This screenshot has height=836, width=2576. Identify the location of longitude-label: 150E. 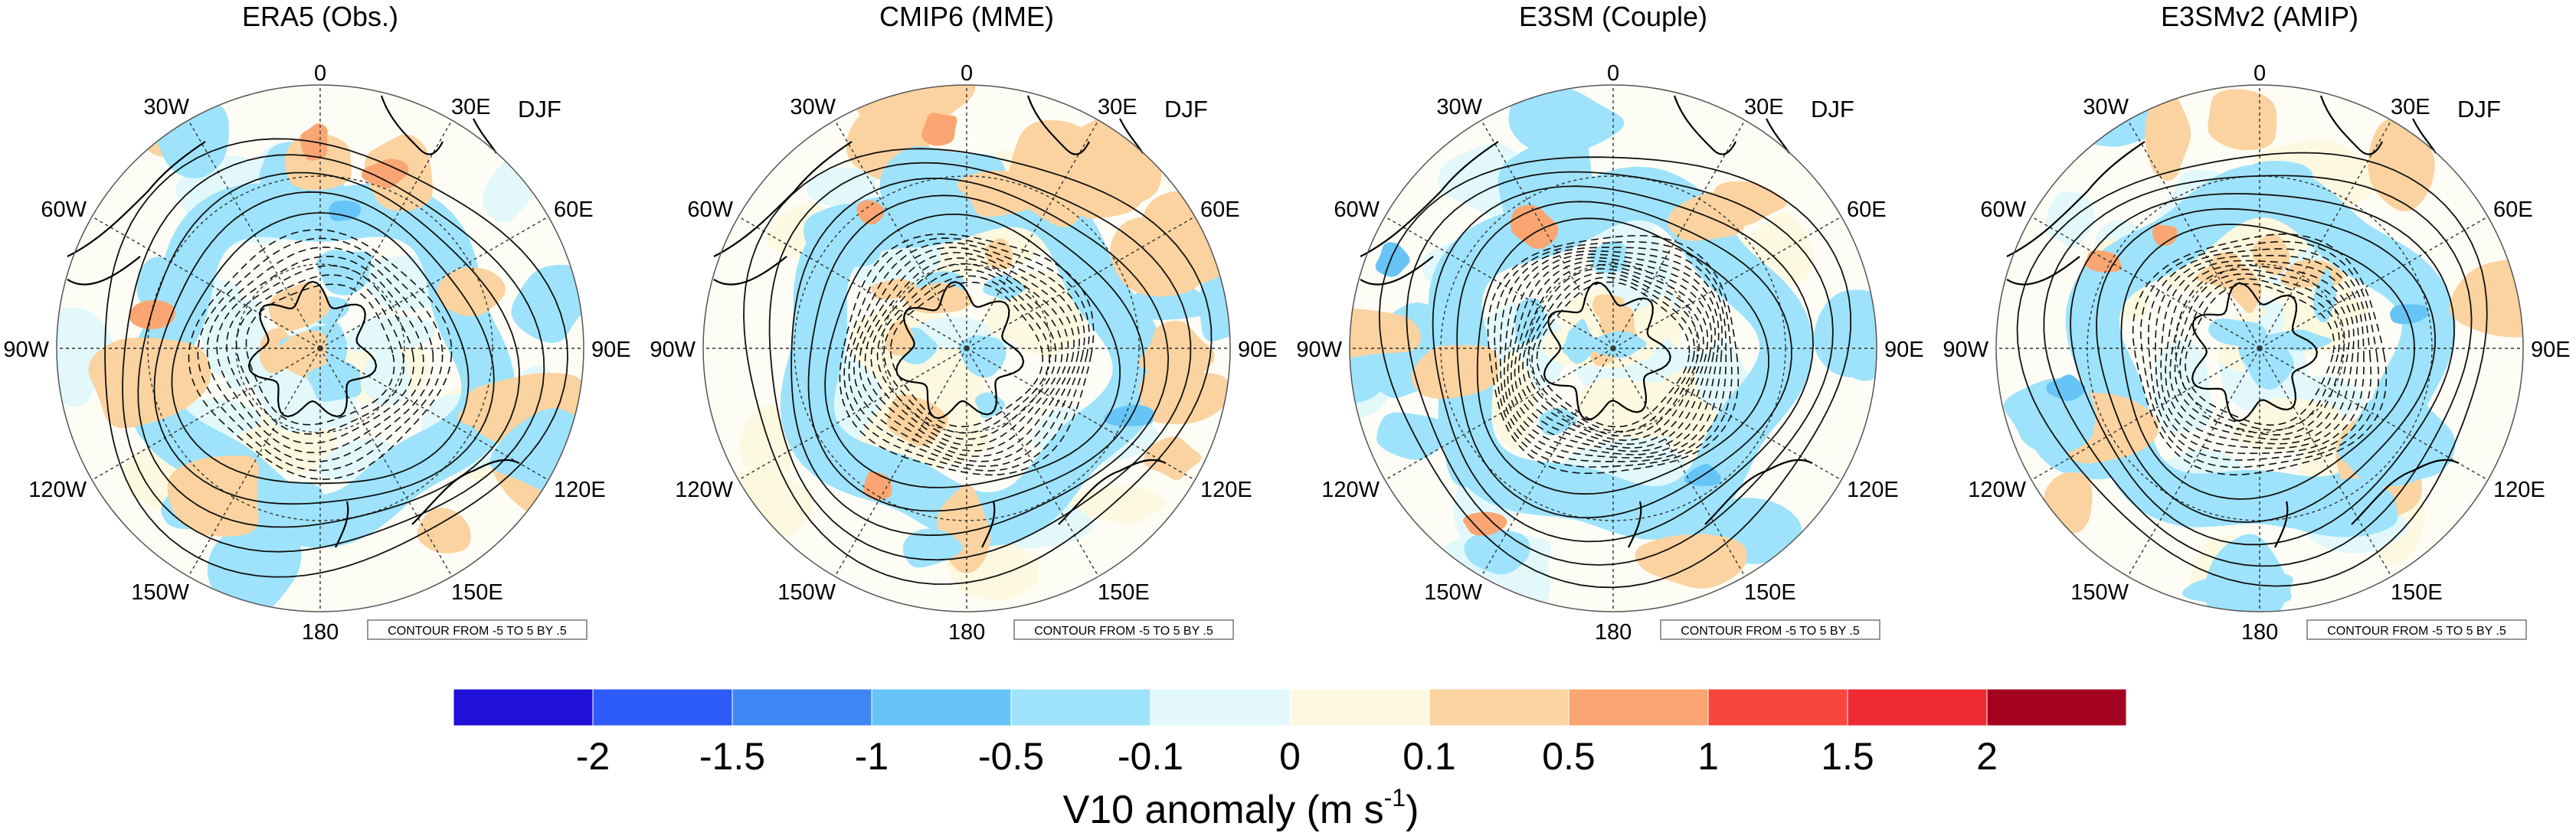
(477, 592).